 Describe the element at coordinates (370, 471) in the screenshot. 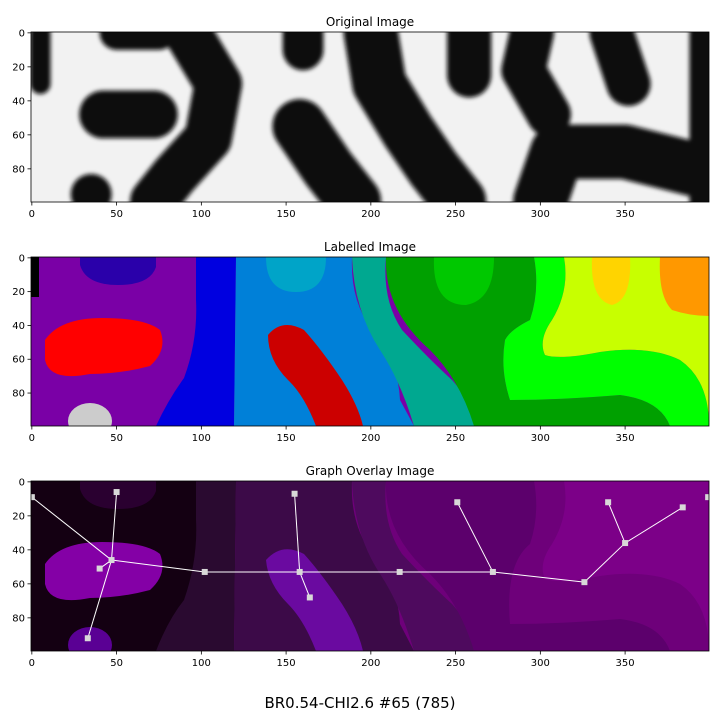

I see `graph-overlay-title: Graph Overlay Image` at that location.